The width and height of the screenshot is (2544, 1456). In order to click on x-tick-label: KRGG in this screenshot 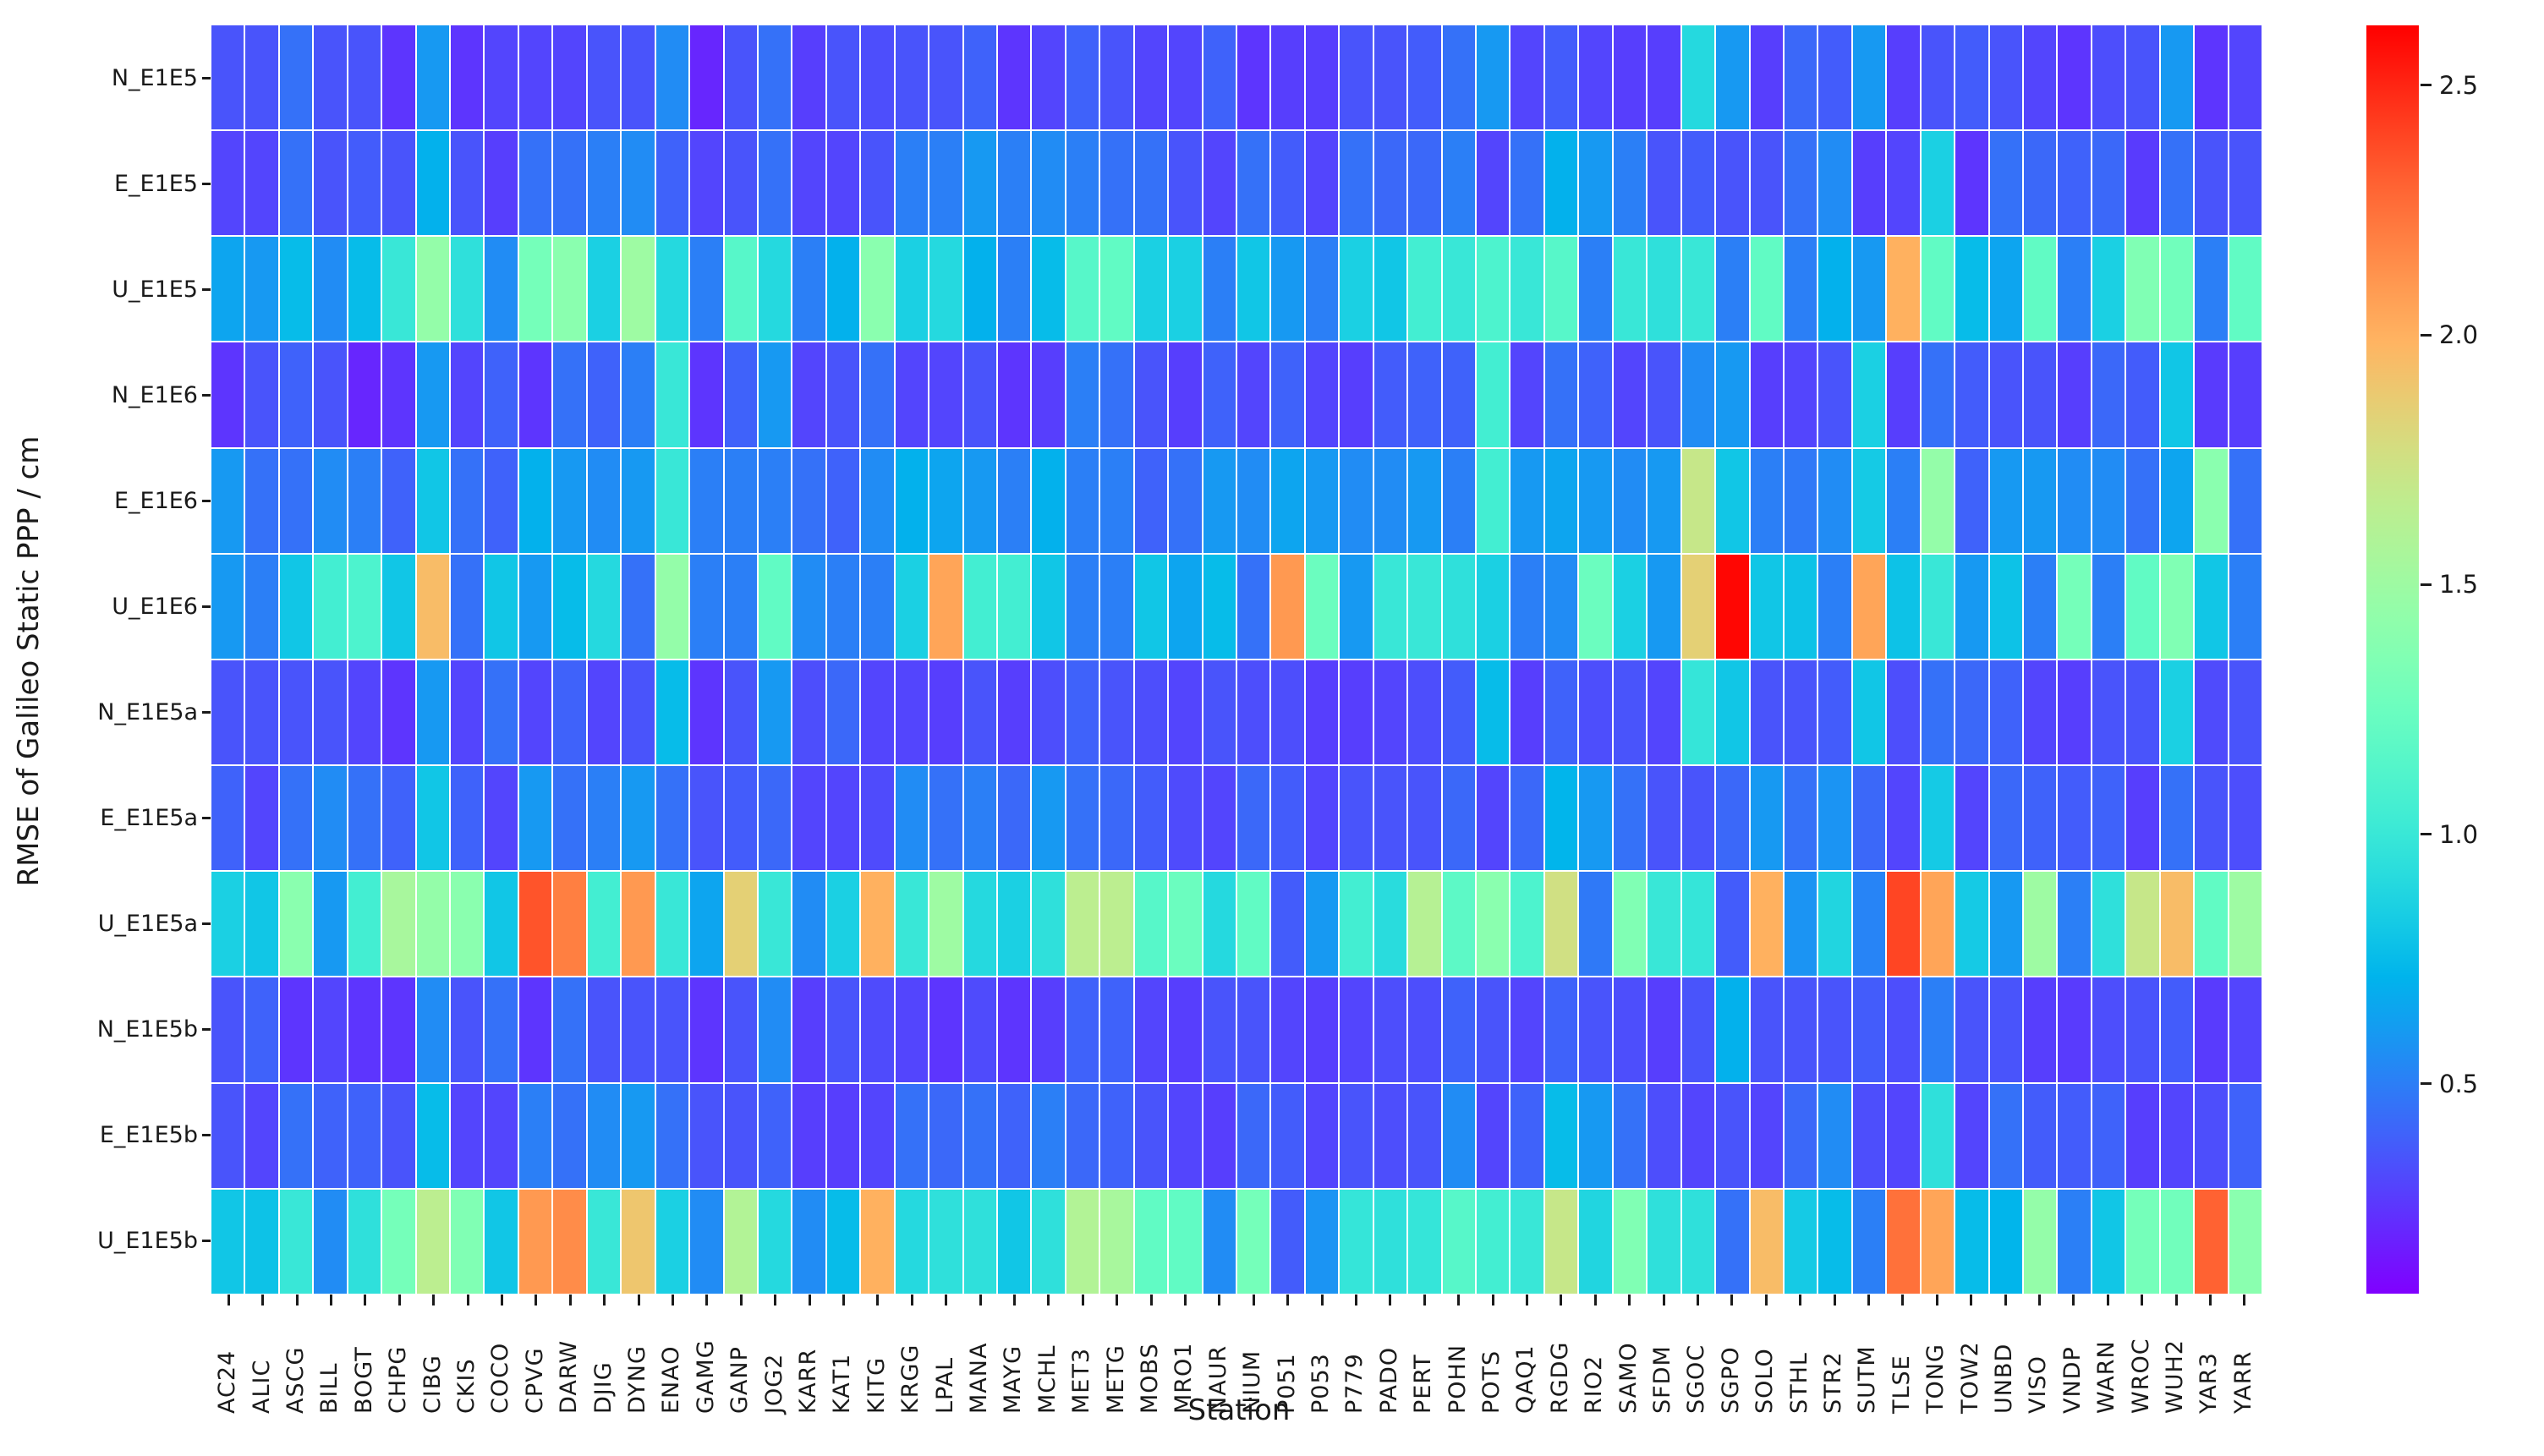, I will do `click(910, 1379)`.